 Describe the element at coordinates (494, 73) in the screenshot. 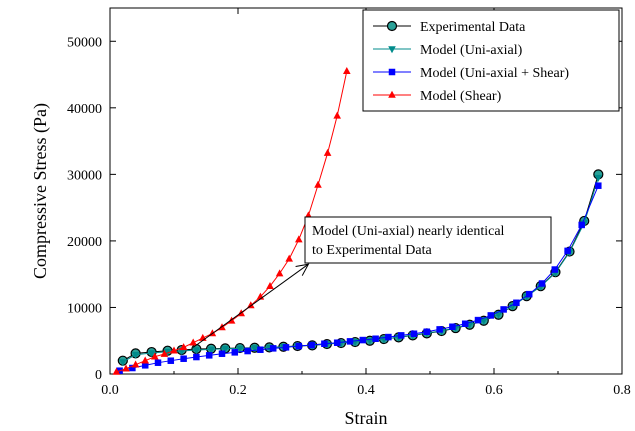

I see `legend-label: Model (Uni-axial + Shear)` at that location.